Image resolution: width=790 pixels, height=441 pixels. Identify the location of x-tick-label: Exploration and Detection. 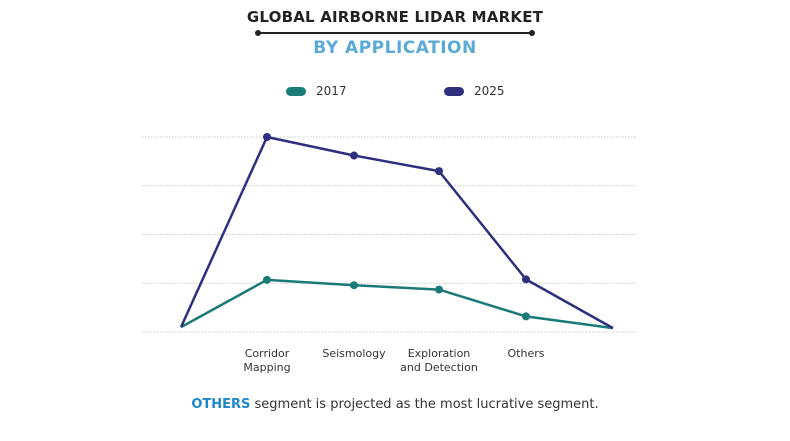
(439, 360).